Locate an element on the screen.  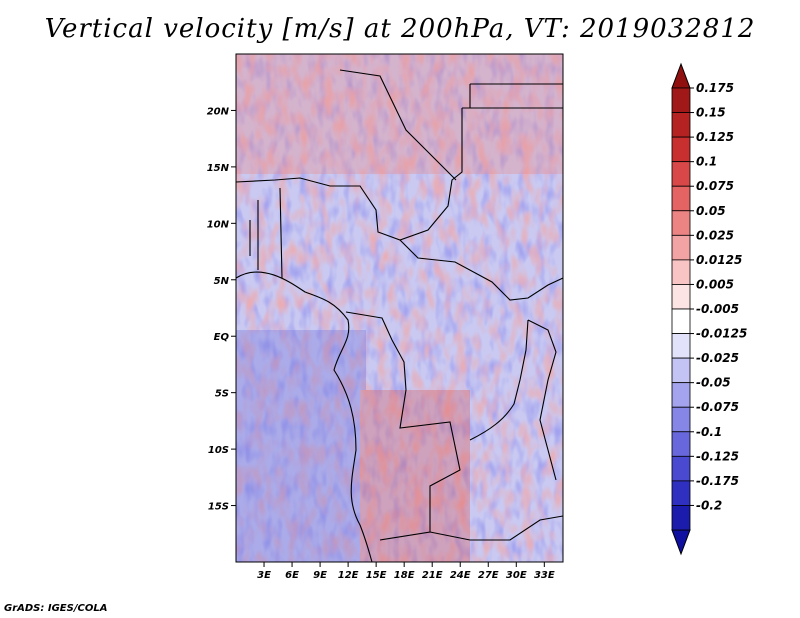
southwest-blue-region is located at coordinates (301, 446).